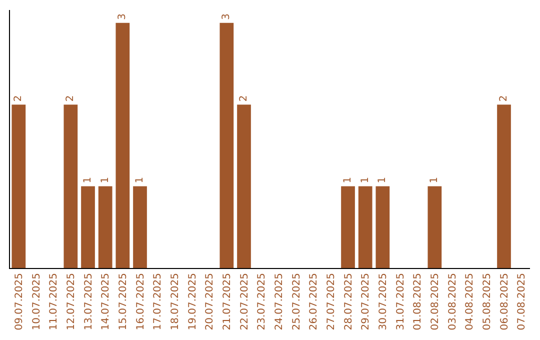 The width and height of the screenshot is (540, 340). I want to click on x-tick-label: 16.07.2025, so click(140, 301).